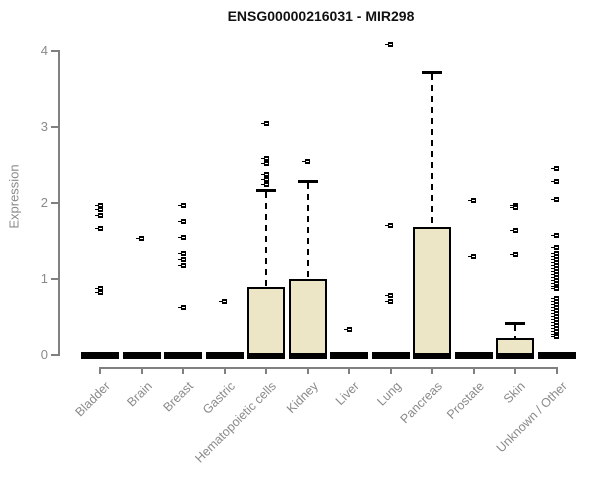 This screenshot has height=500, width=600. I want to click on x-tick-label-unknown-other: Unknown / Other, so click(531, 417).